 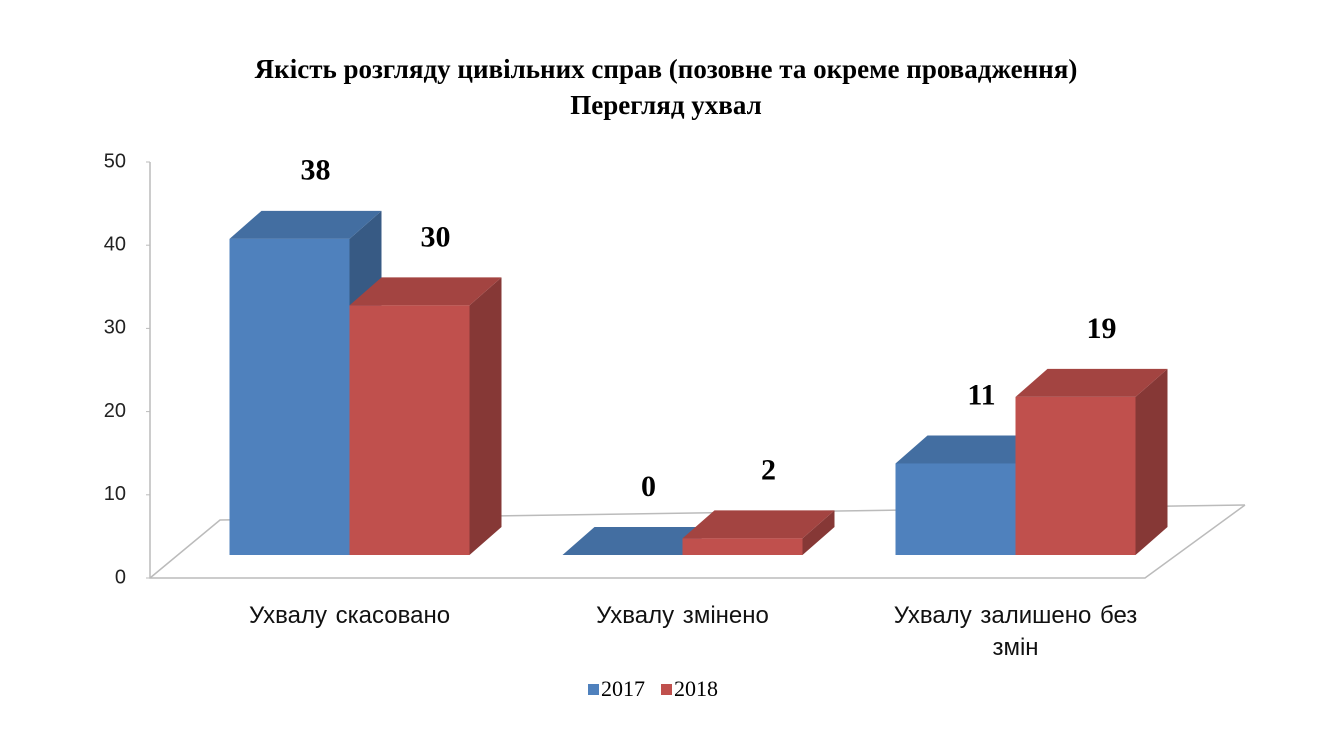 I want to click on y-tick-label: 50, so click(x=115, y=161).